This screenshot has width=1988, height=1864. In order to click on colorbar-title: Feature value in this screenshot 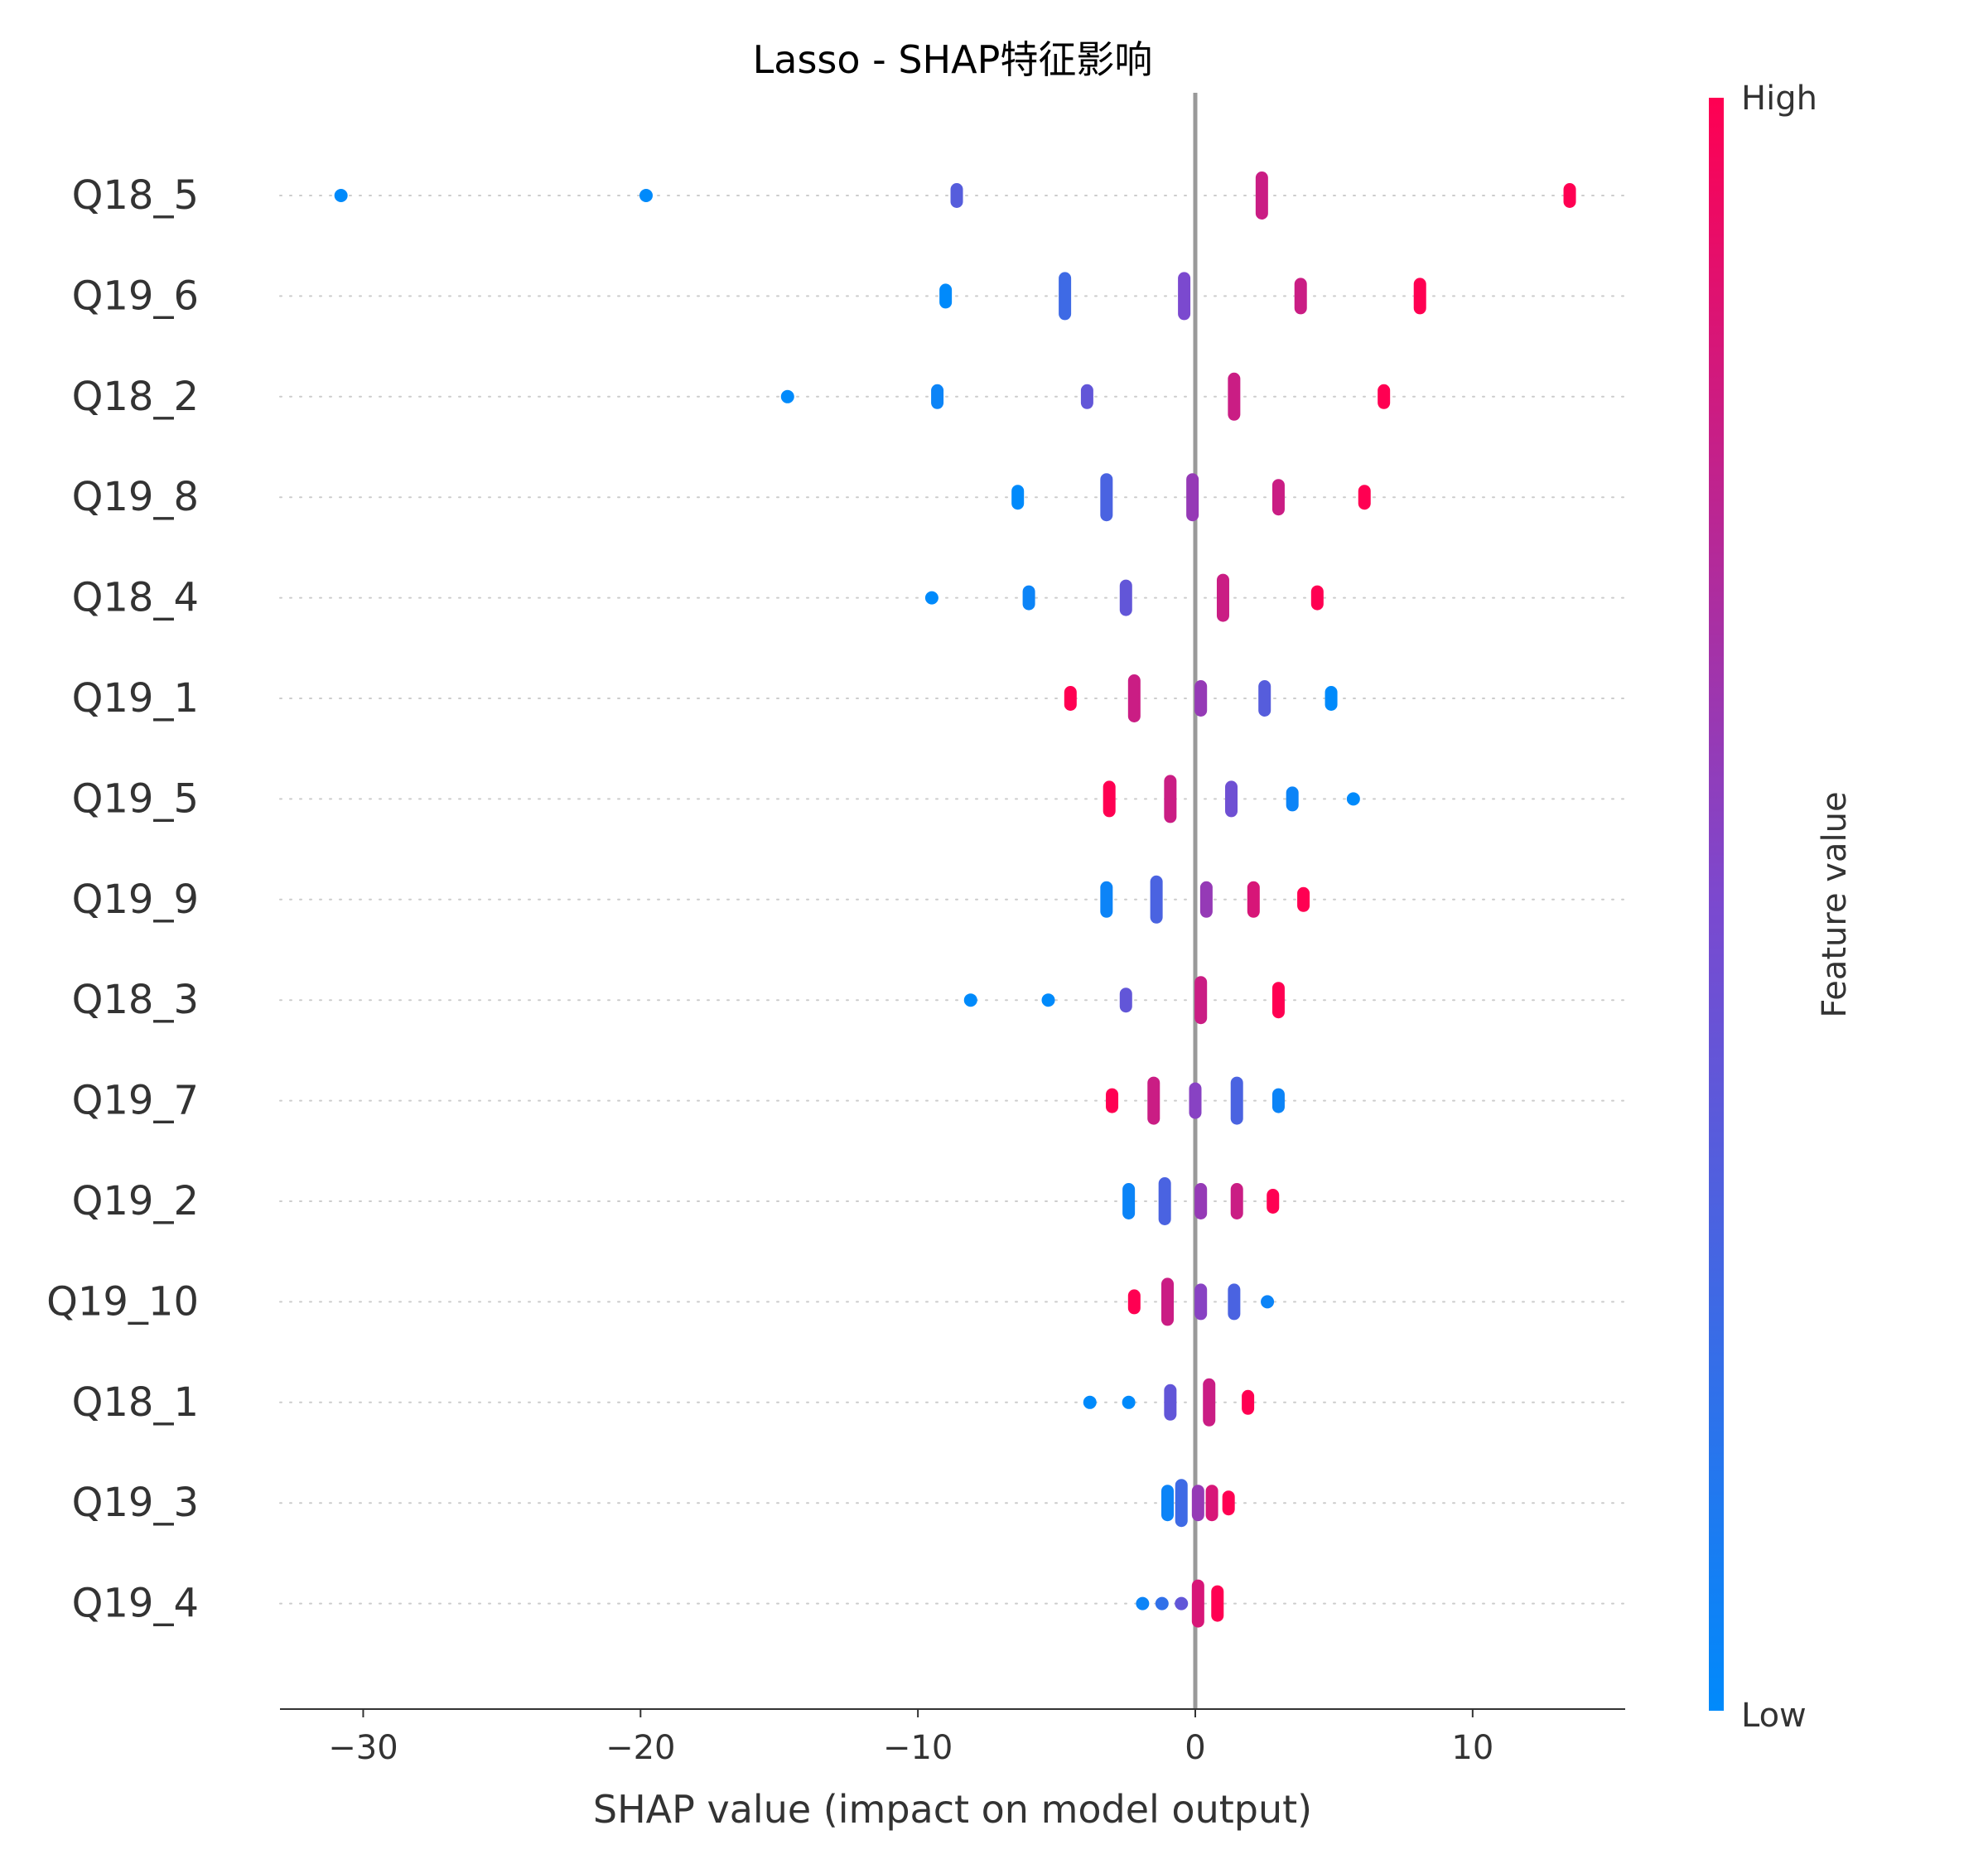, I will do `click(1835, 904)`.